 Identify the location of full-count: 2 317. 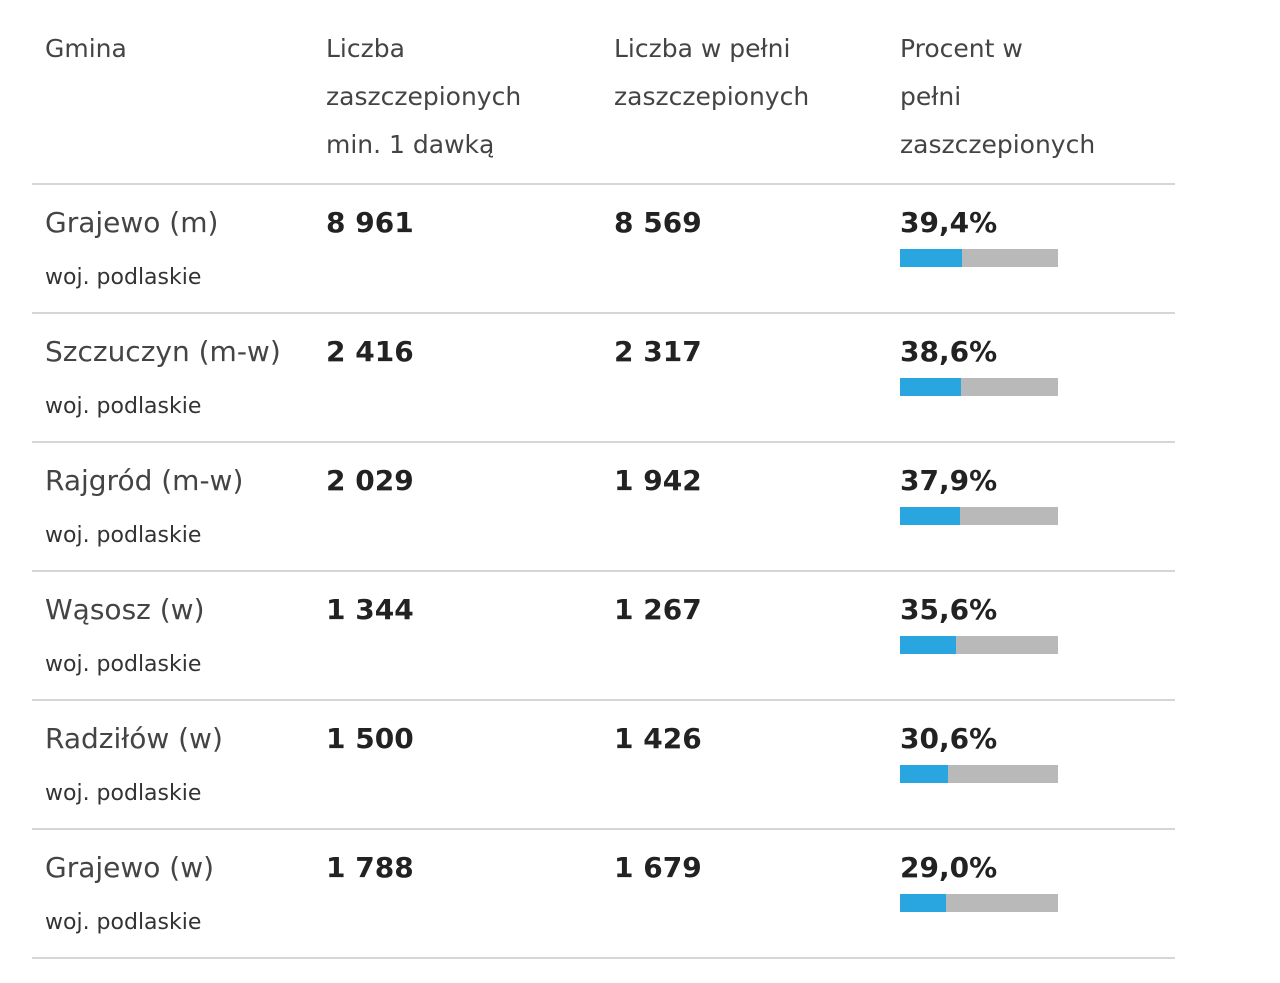
(658, 351).